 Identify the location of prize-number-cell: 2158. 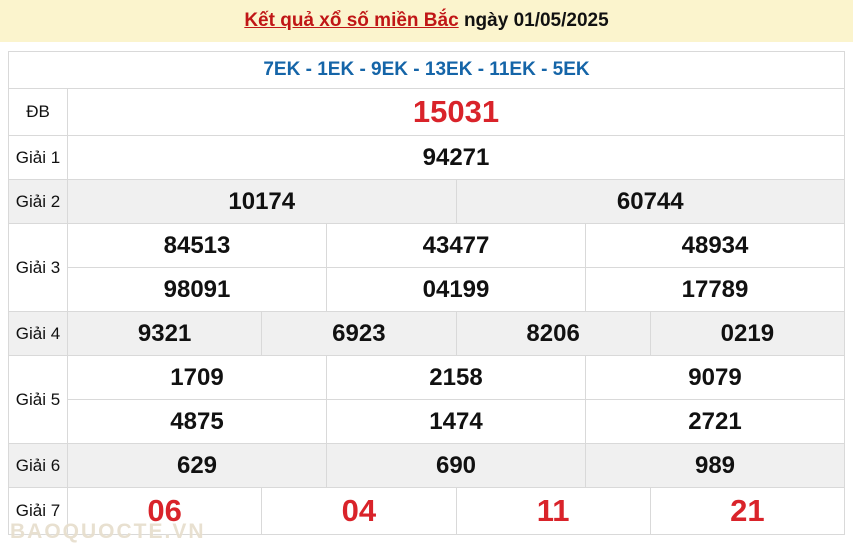
(455, 377).